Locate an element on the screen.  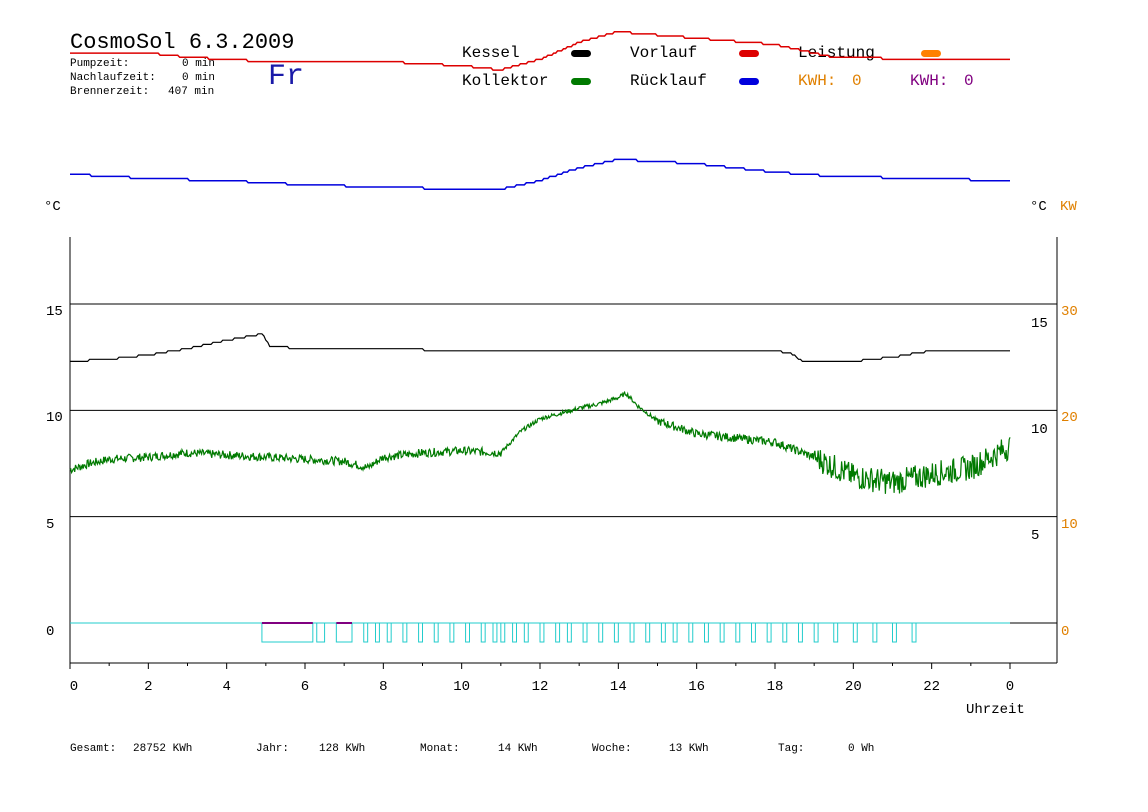
footer-woche-label: Woche: is located at coordinates (612, 749).